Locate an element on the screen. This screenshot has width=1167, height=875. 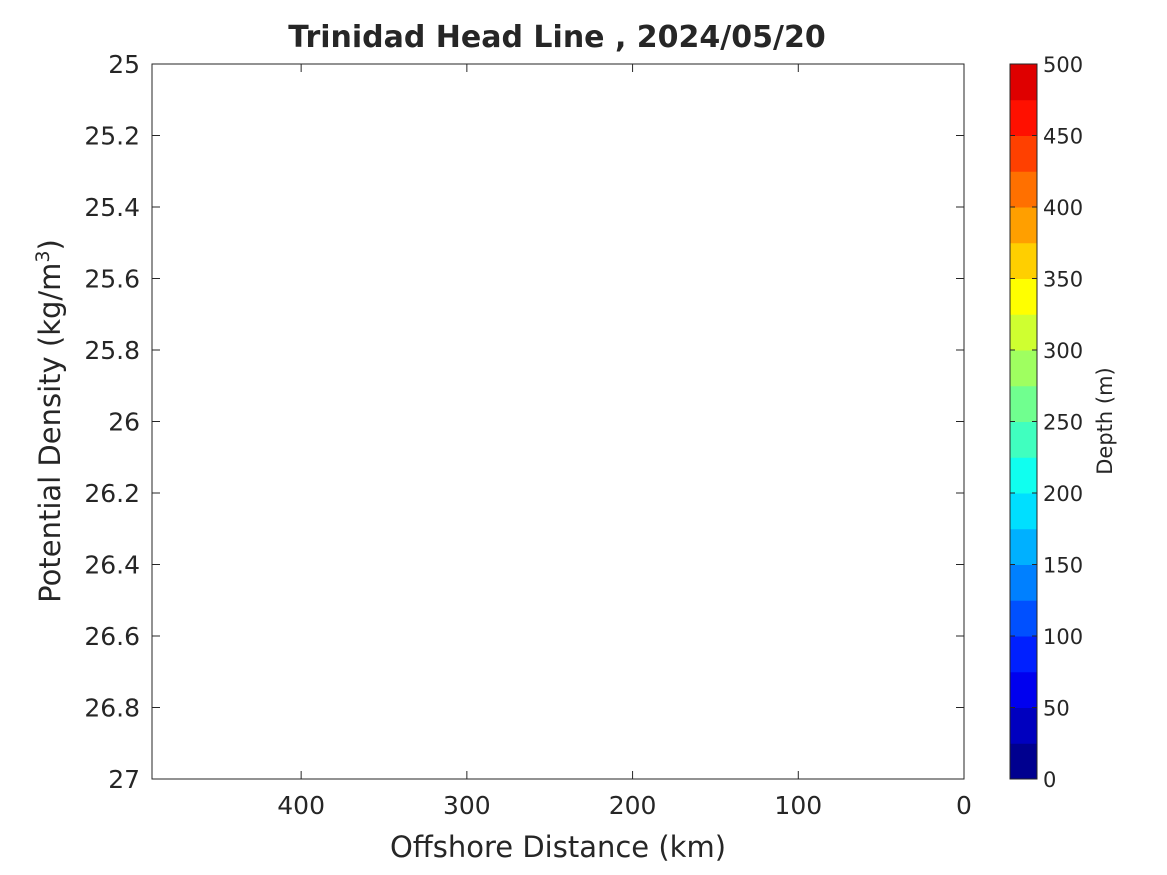
colorbar-label: Depth (m) is located at coordinates (1105, 420).